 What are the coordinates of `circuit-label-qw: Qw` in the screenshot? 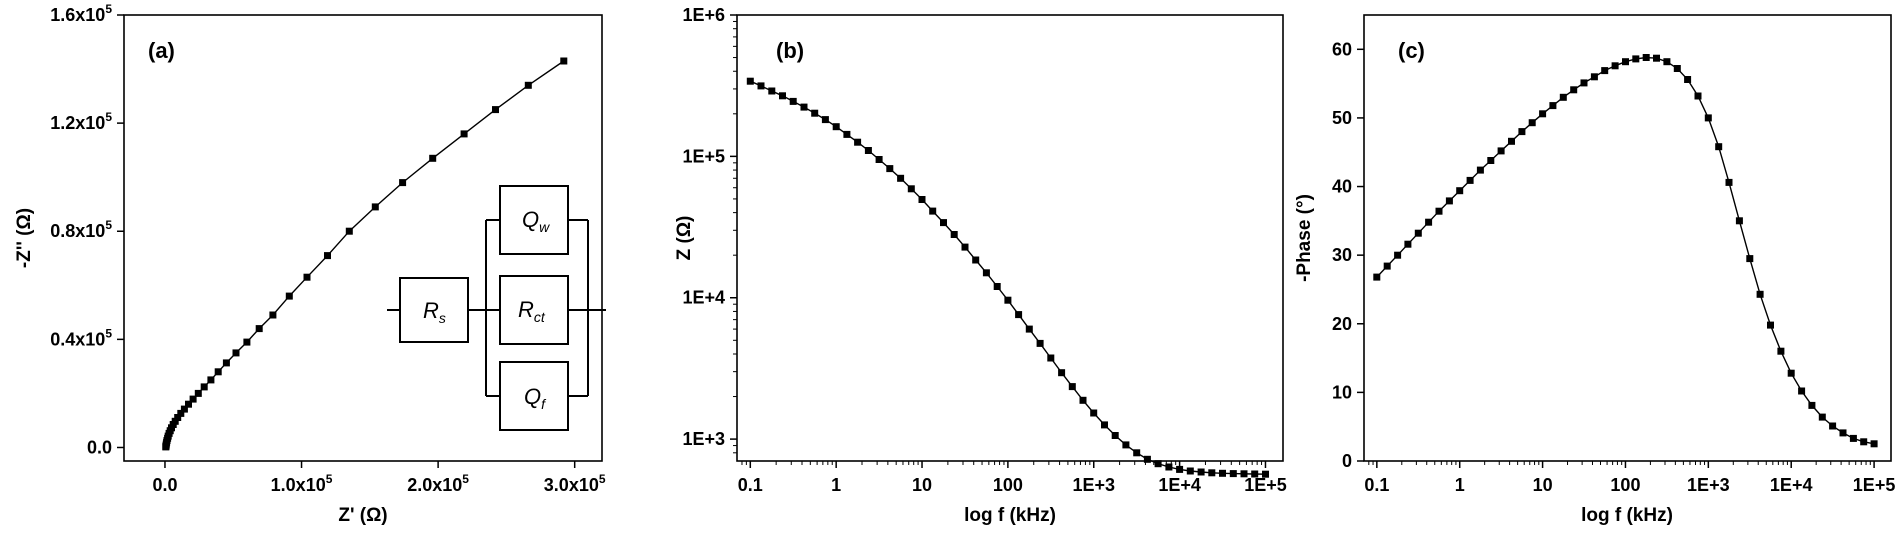 It's located at (536, 221).